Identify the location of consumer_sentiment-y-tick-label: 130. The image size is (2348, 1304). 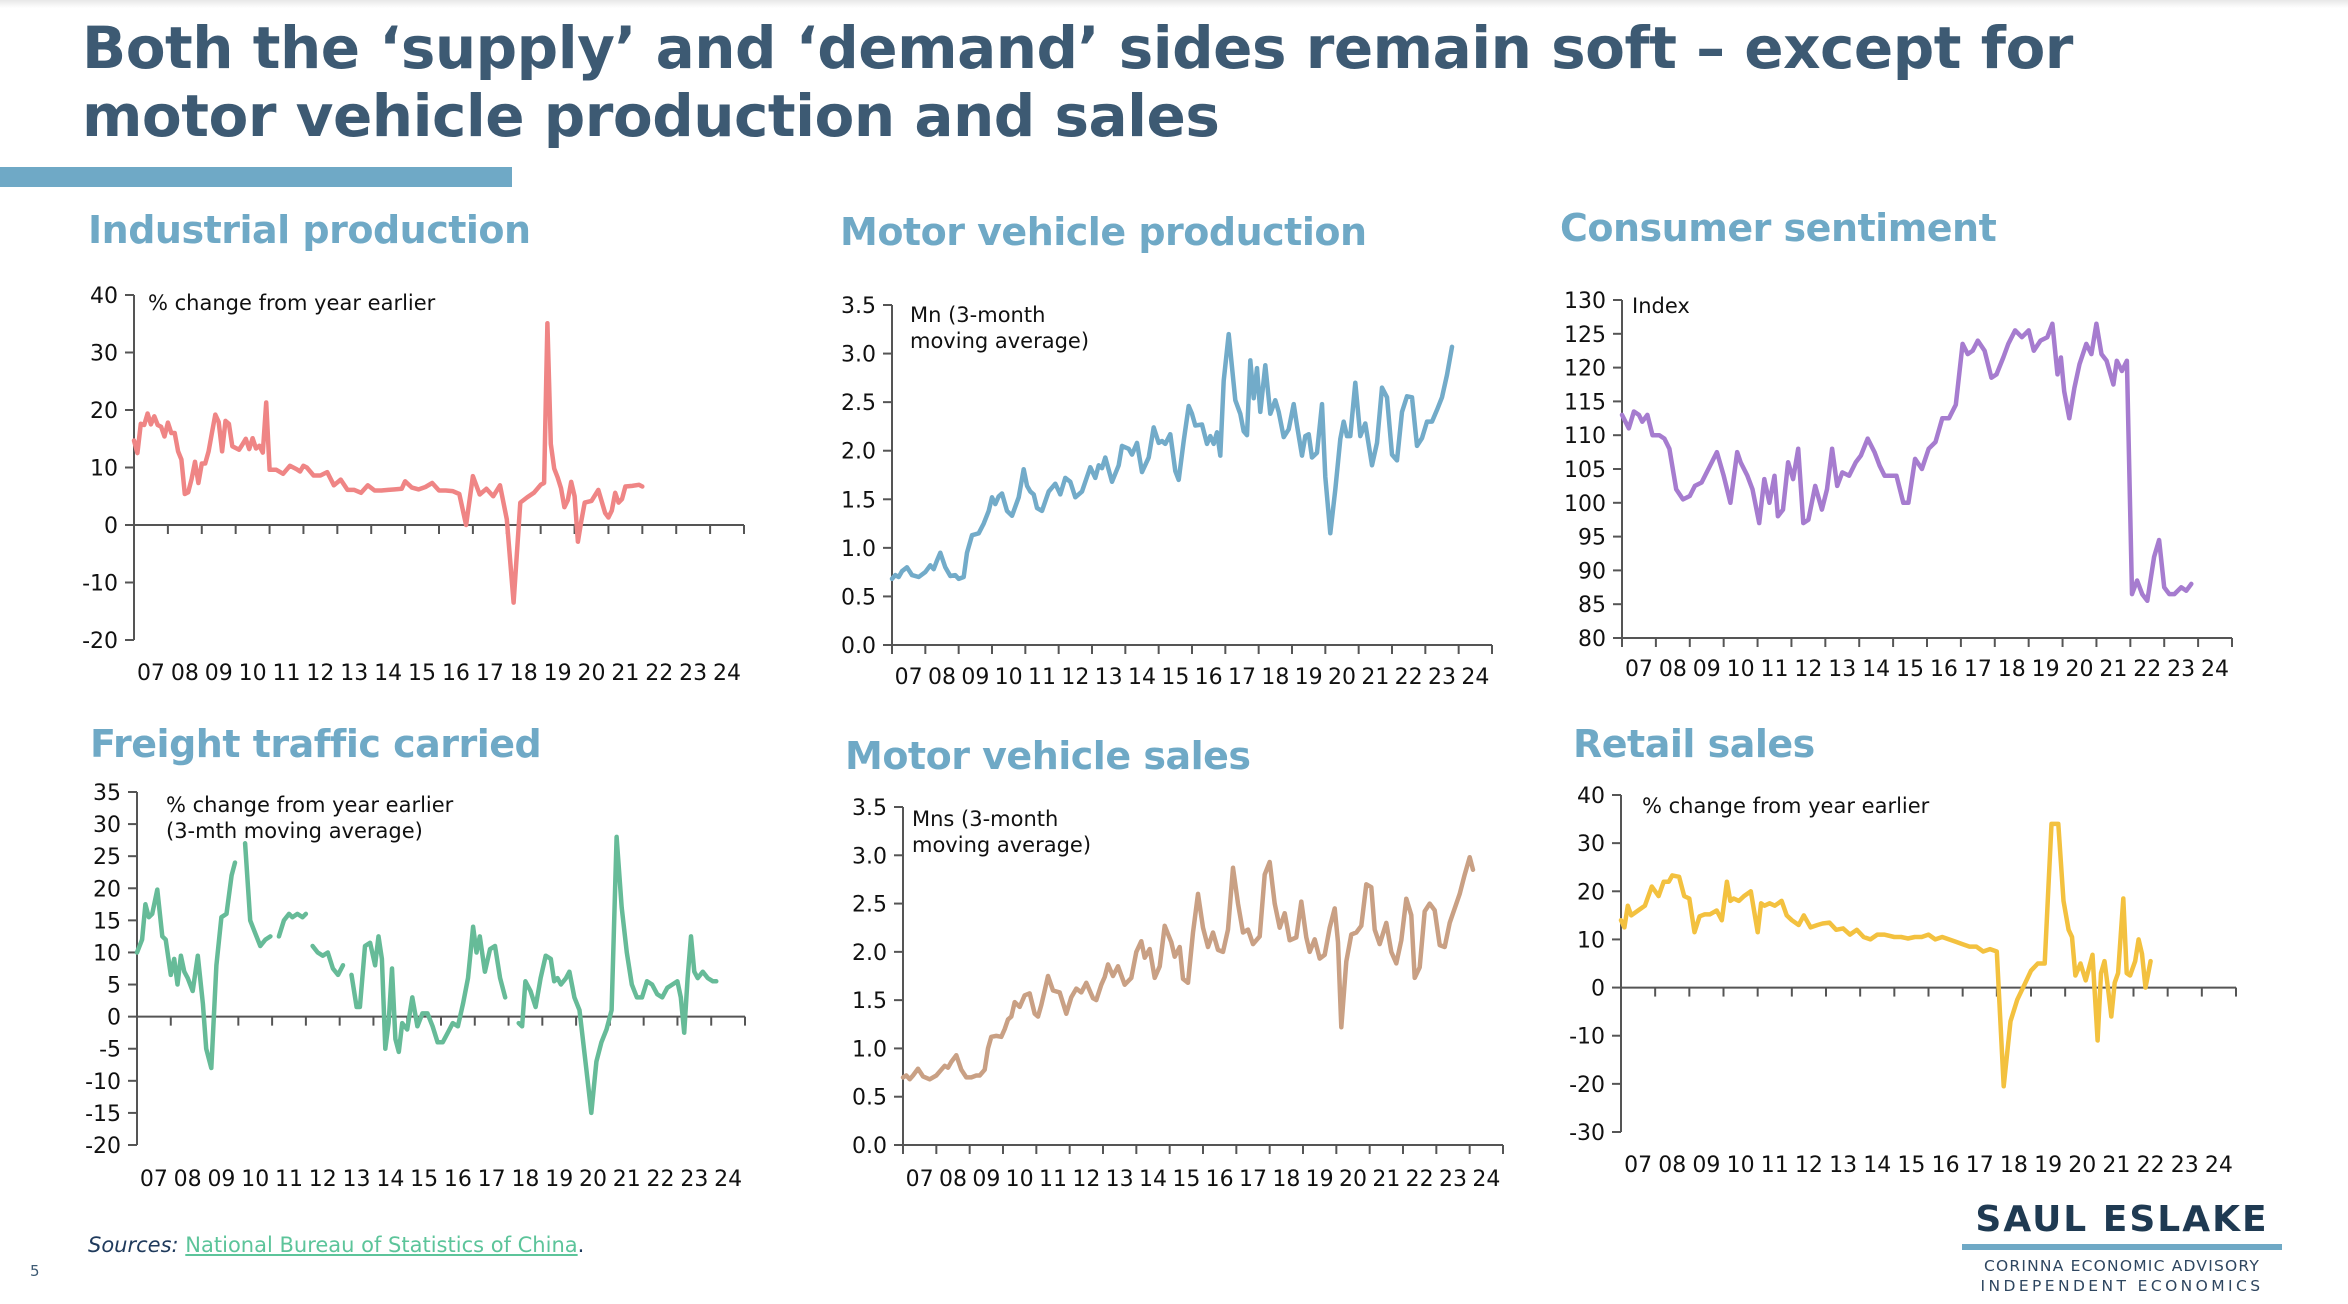
(1585, 301).